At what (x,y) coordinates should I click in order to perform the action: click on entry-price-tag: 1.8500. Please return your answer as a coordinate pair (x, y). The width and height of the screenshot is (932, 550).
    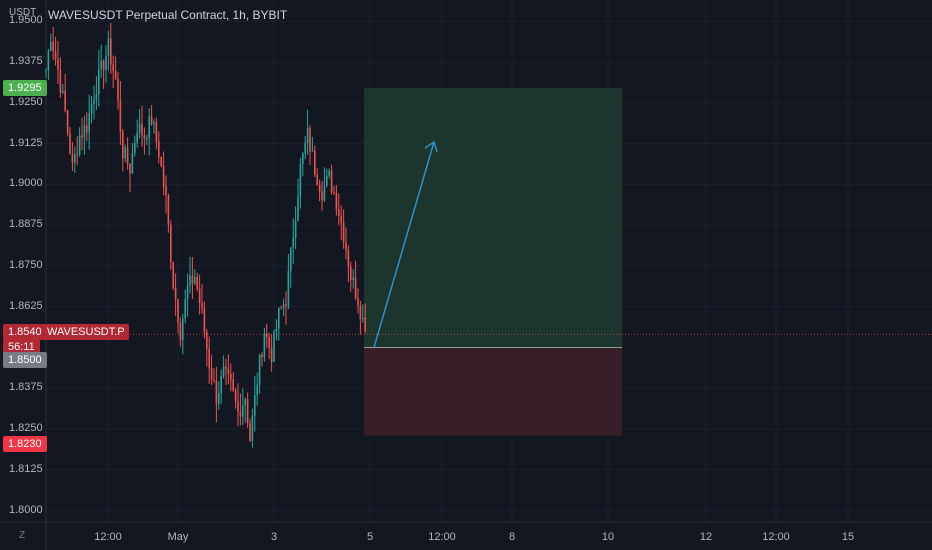
    Looking at the image, I should click on (25, 360).